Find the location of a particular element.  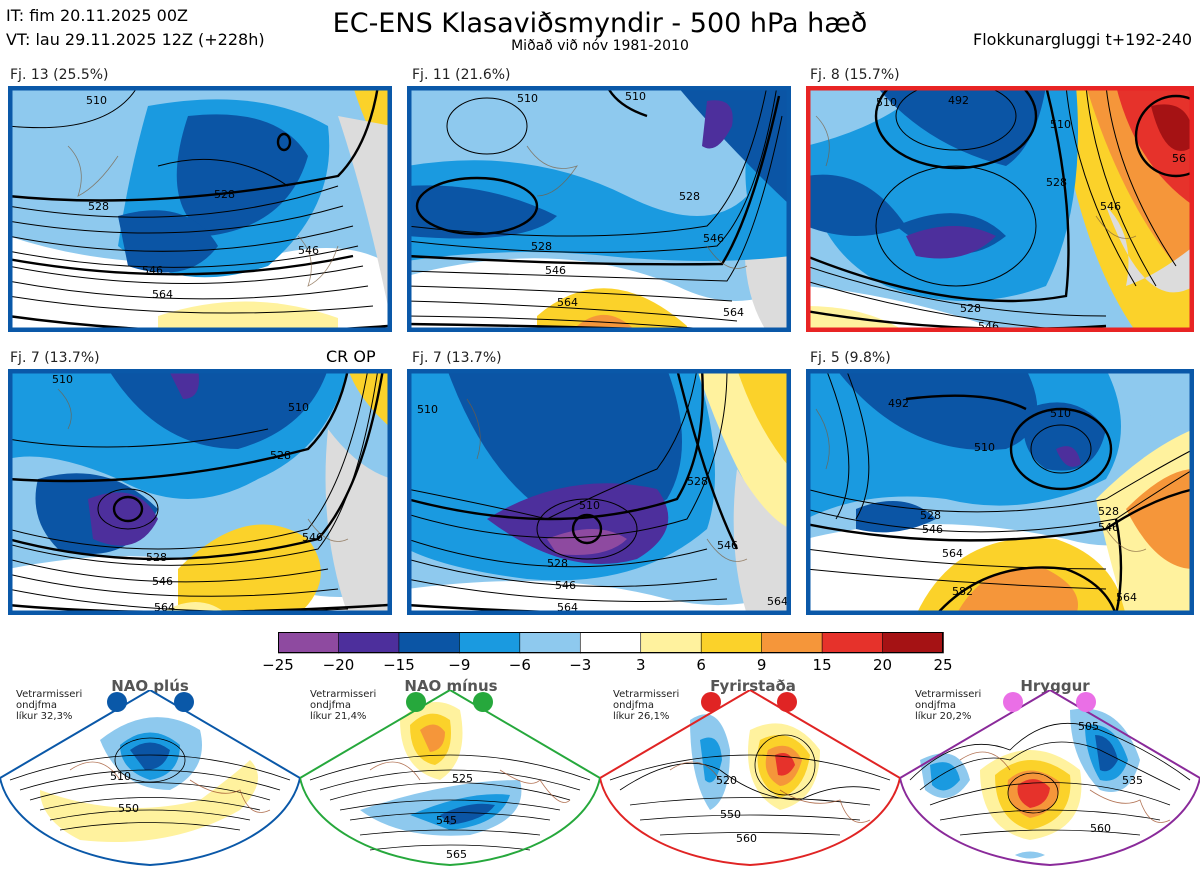

contour-label: 565 is located at coordinates (456, 854).